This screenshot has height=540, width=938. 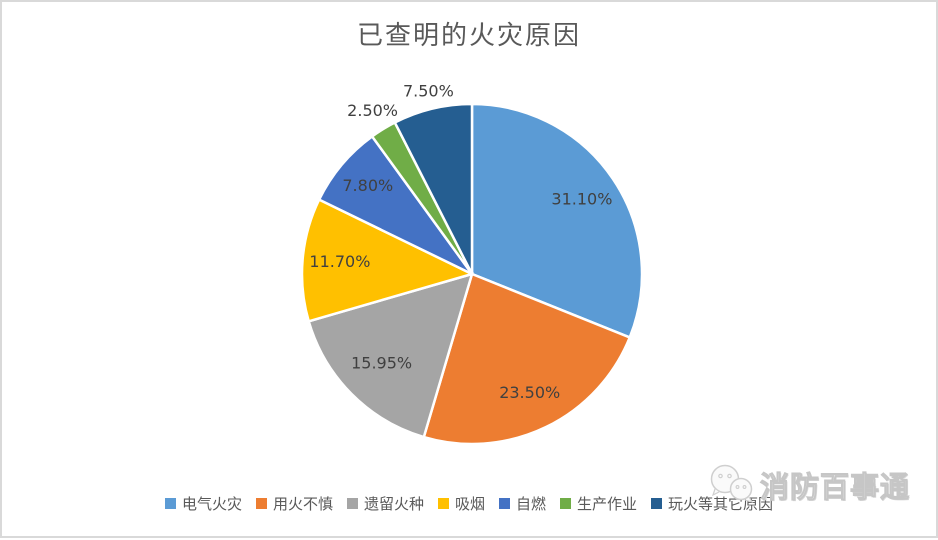 I want to click on pie-slice-label-4: 7.80%, so click(x=367, y=185).